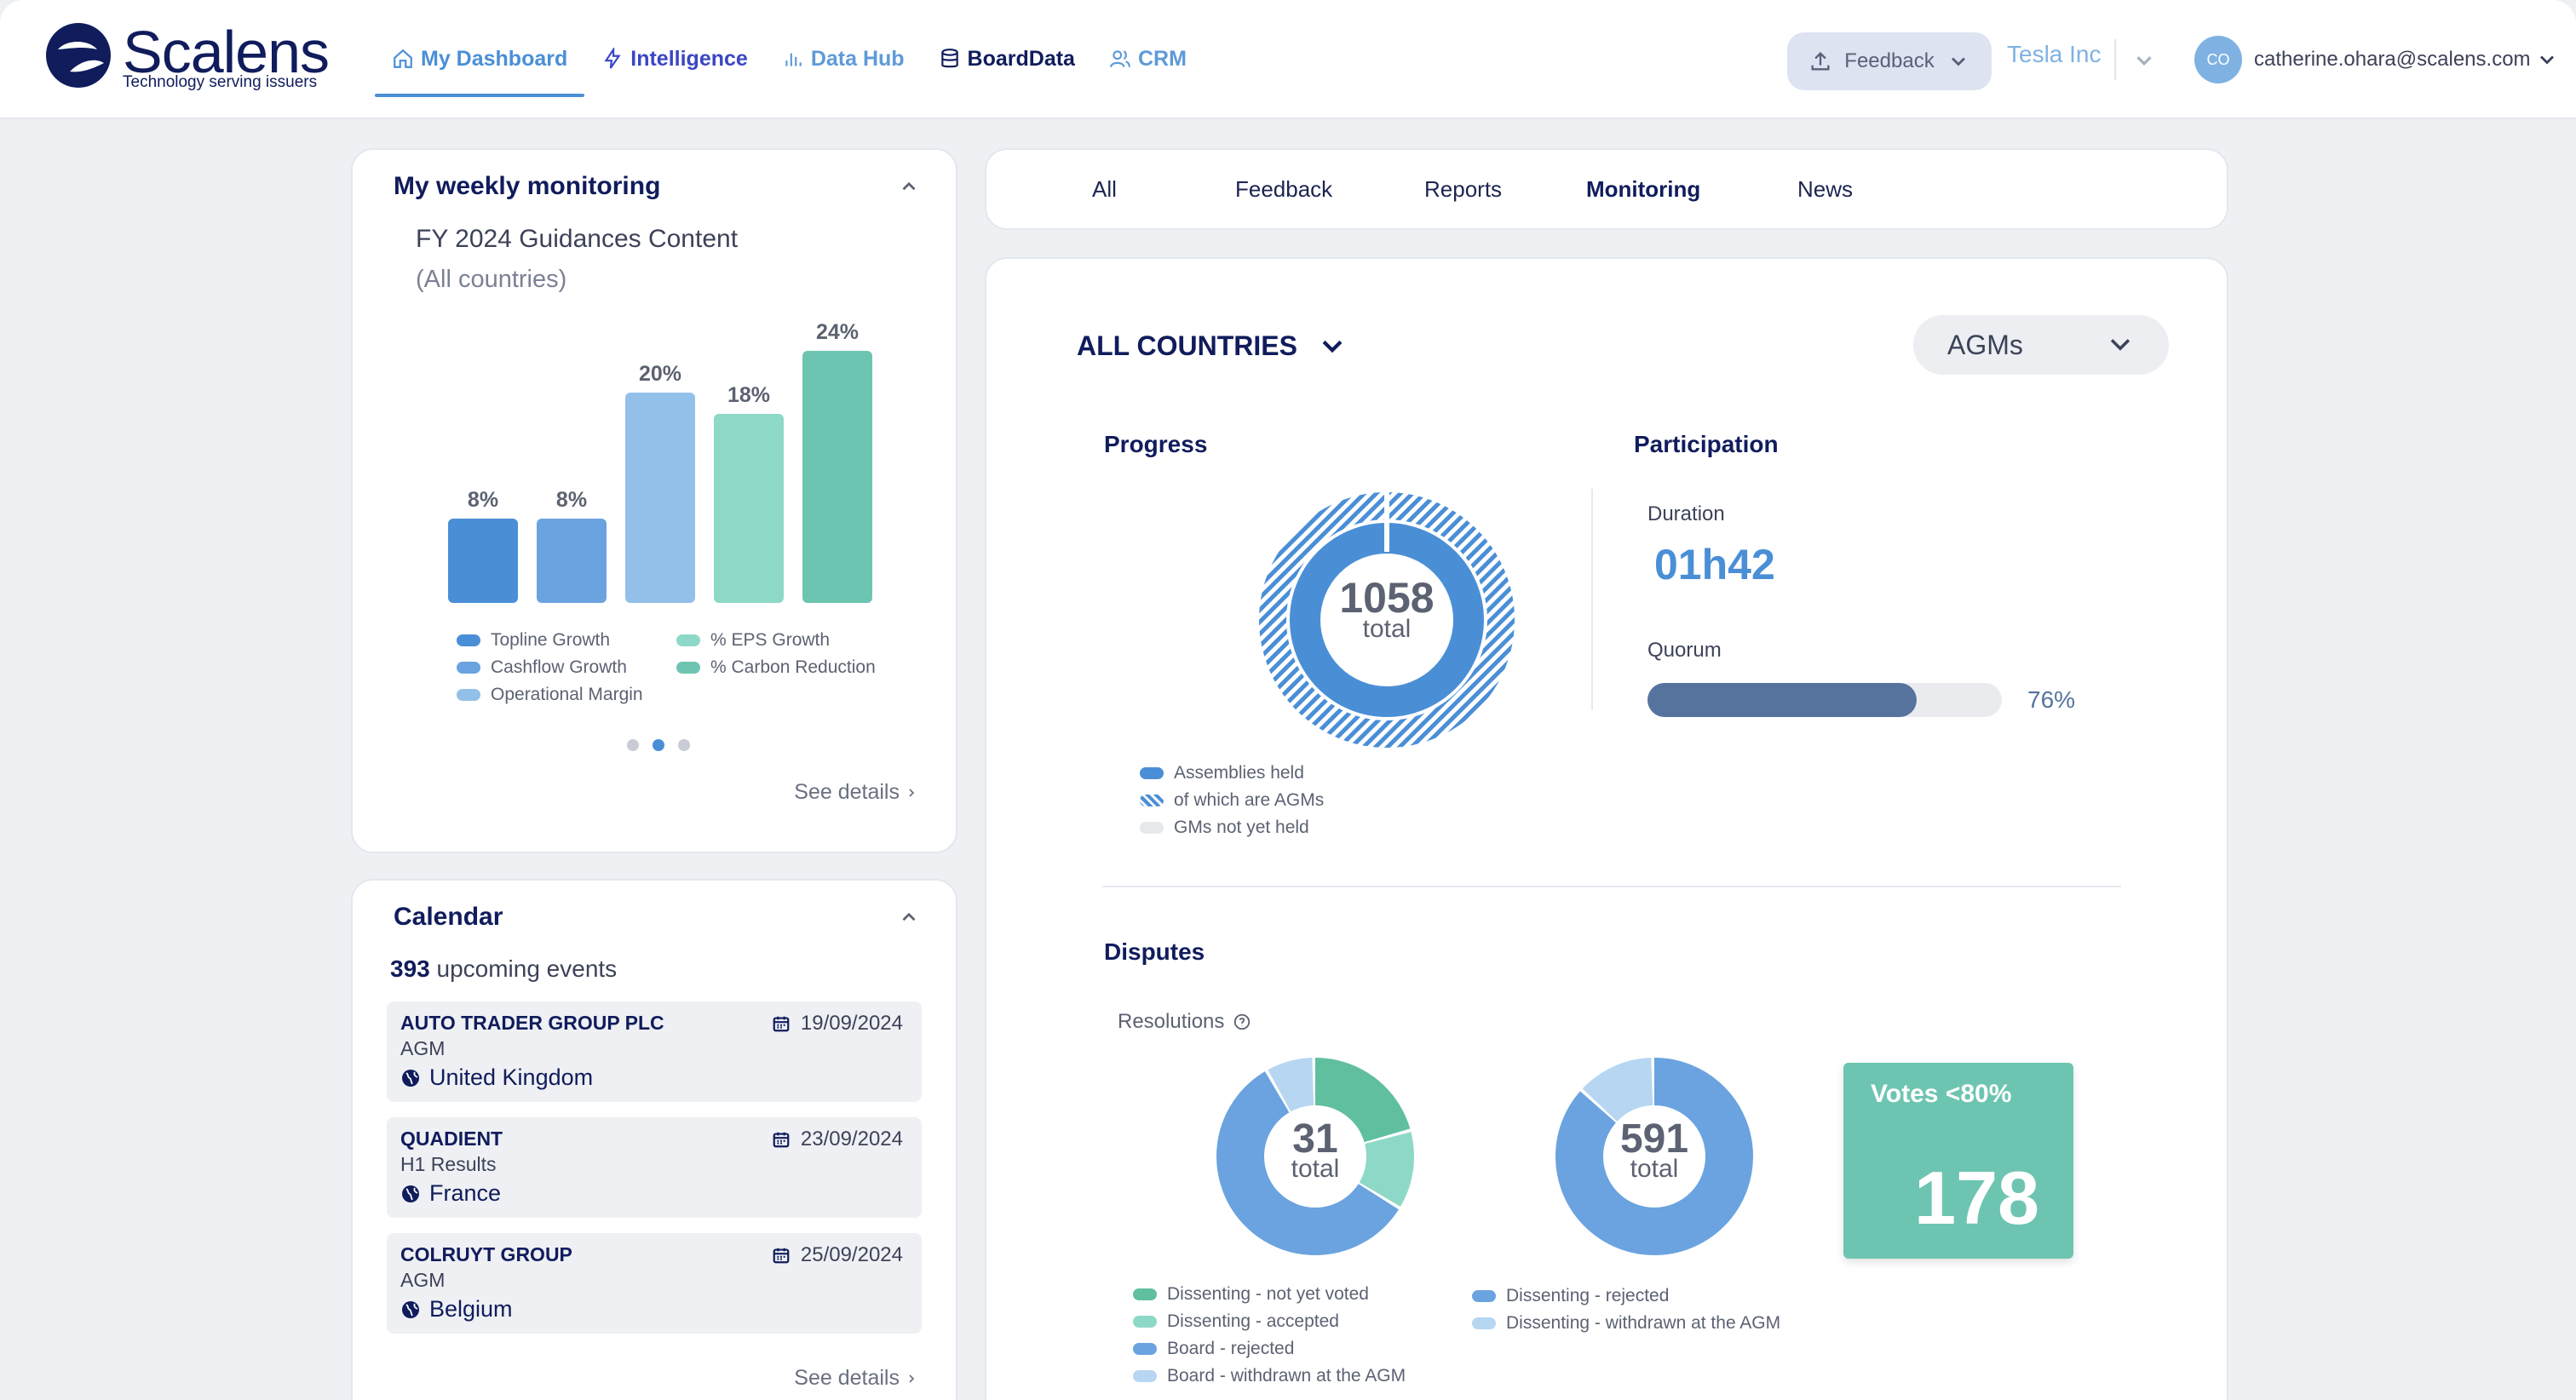 Image resolution: width=2576 pixels, height=1400 pixels. What do you see at coordinates (1826, 188) in the screenshot?
I see `tab-news: News` at bounding box center [1826, 188].